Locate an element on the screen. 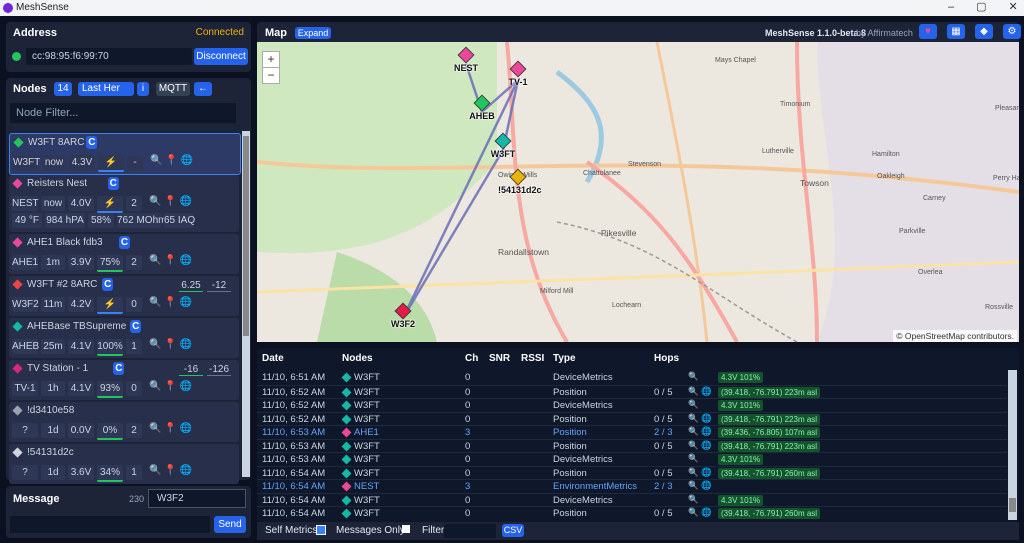 The height and width of the screenshot is (543, 1024). node-cell: W3FT is located at coordinates (27, 162).